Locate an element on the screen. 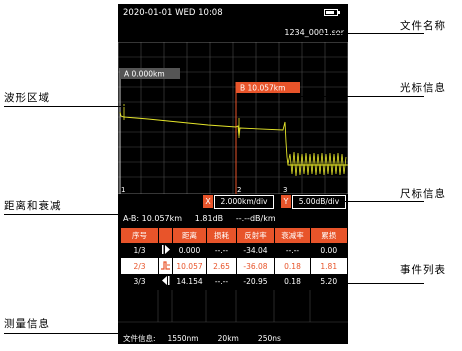 The height and width of the screenshot is (351, 462). callout-line-waveform is located at coordinates (72, 106).